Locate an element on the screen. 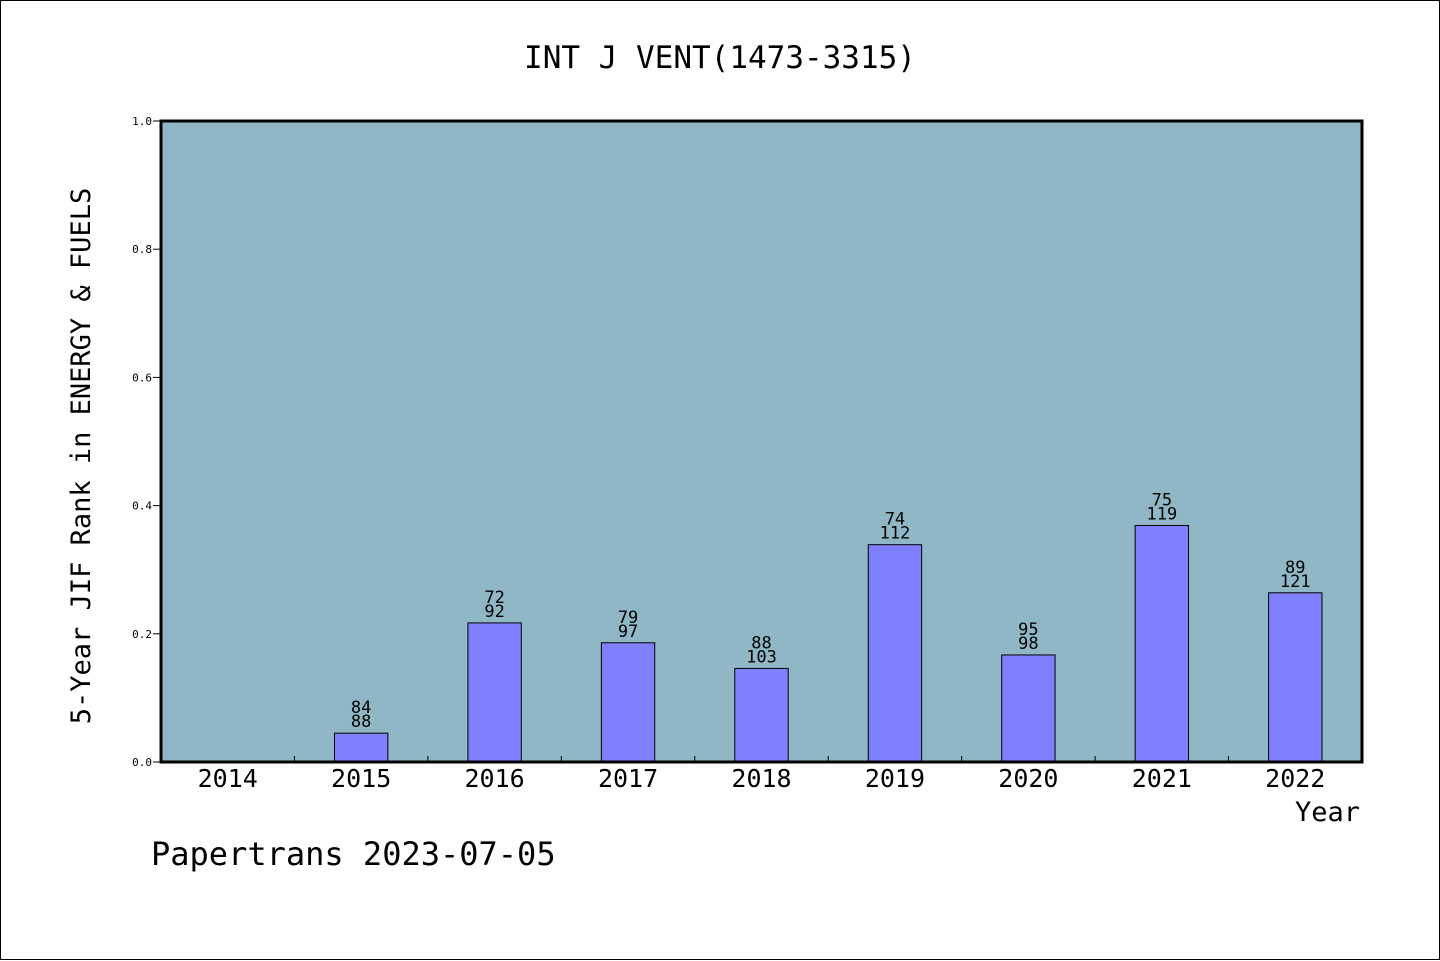 This screenshot has height=961, width=1440. y-axis-ticks: 0.0 0.2 0.4 0.6 0.8 1.0 is located at coordinates (146, 442).